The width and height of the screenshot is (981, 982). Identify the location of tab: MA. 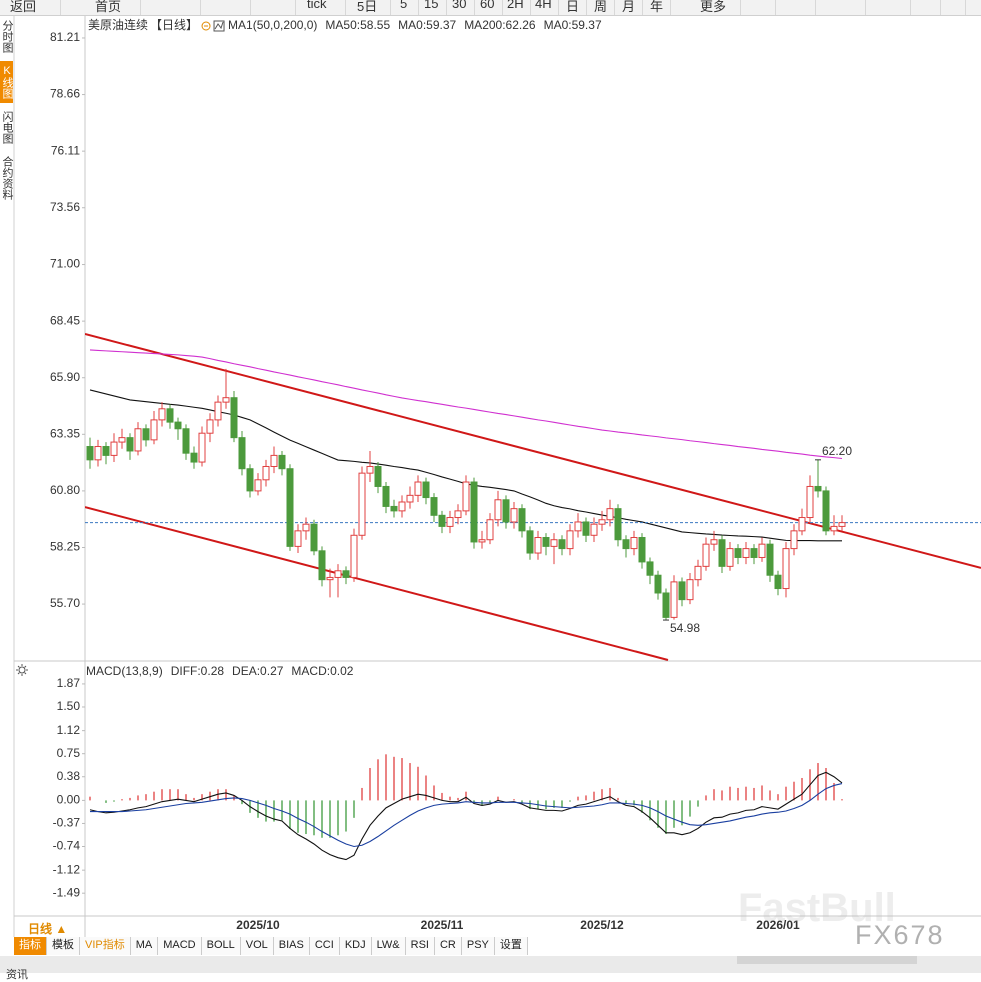
(144, 946).